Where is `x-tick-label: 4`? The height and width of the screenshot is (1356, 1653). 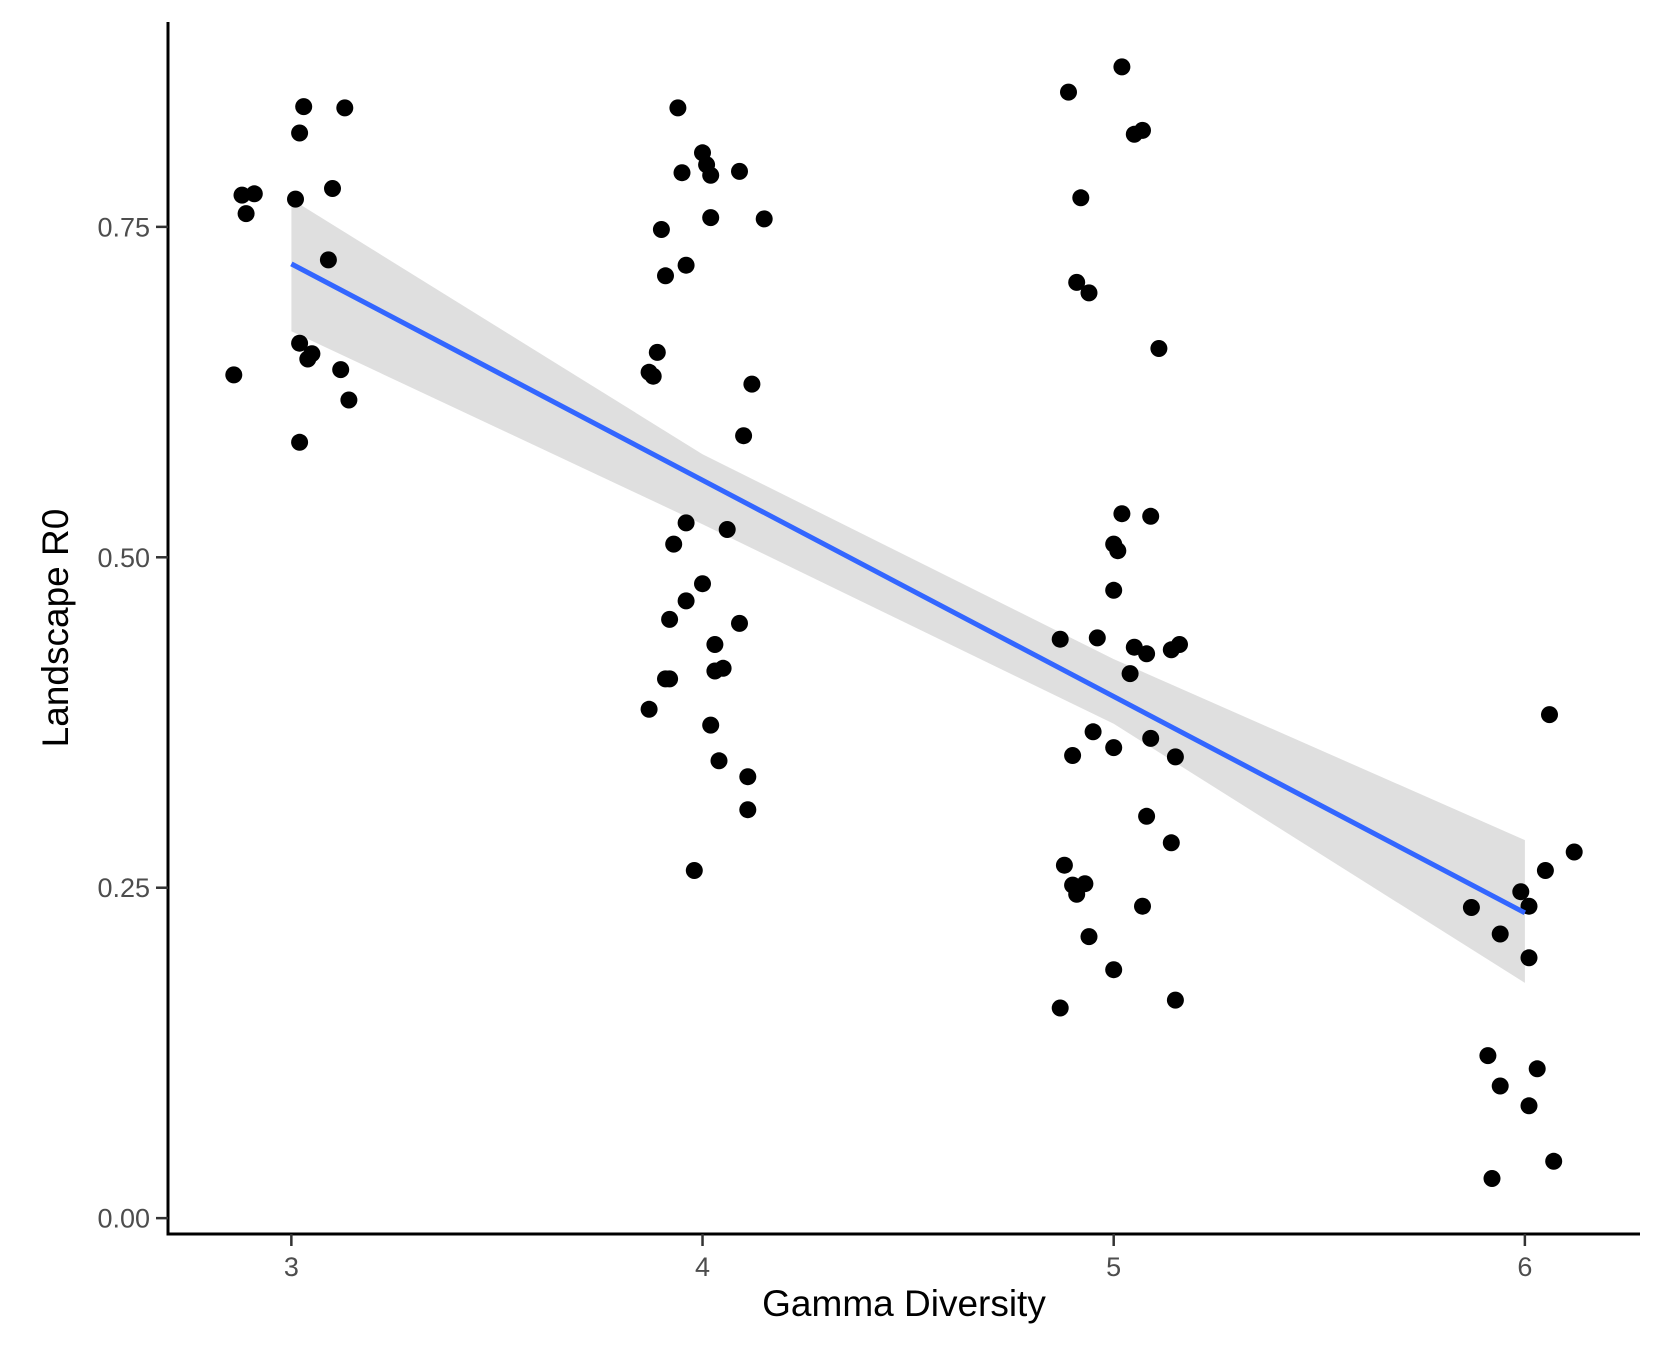
x-tick-label: 4 is located at coordinates (702, 1267).